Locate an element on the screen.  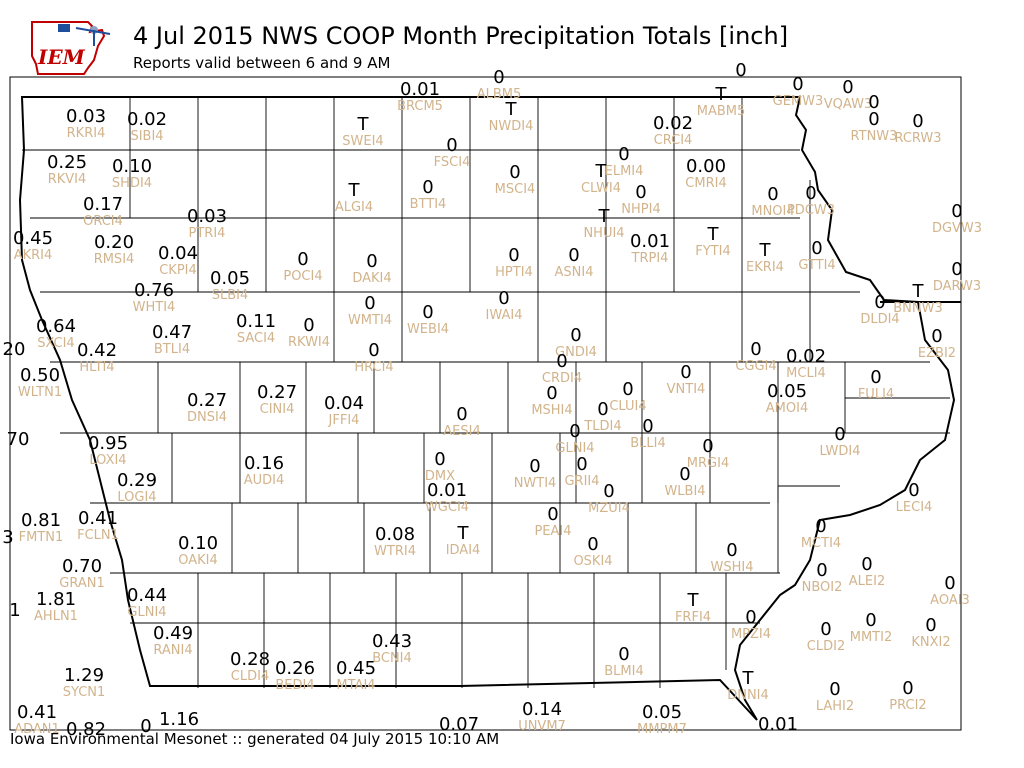
station-value: 0.44 is located at coordinates (147, 595).